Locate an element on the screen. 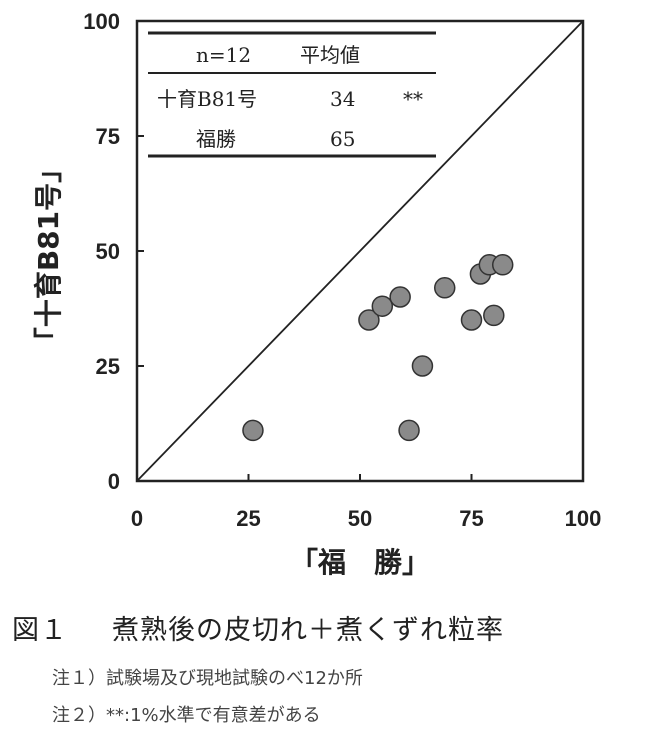  table-row-value: 65 is located at coordinates (342, 139).